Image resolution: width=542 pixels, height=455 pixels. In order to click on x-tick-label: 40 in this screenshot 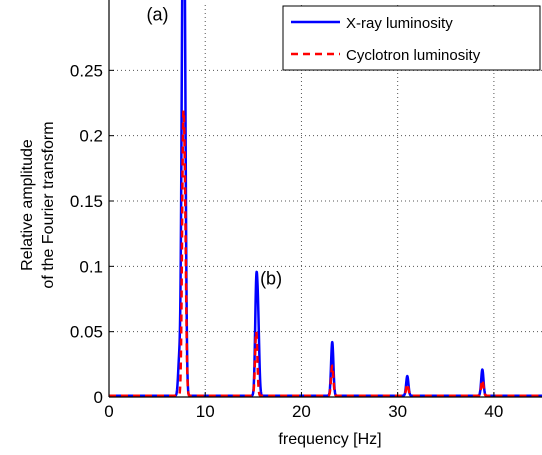, I will do `click(493, 411)`.